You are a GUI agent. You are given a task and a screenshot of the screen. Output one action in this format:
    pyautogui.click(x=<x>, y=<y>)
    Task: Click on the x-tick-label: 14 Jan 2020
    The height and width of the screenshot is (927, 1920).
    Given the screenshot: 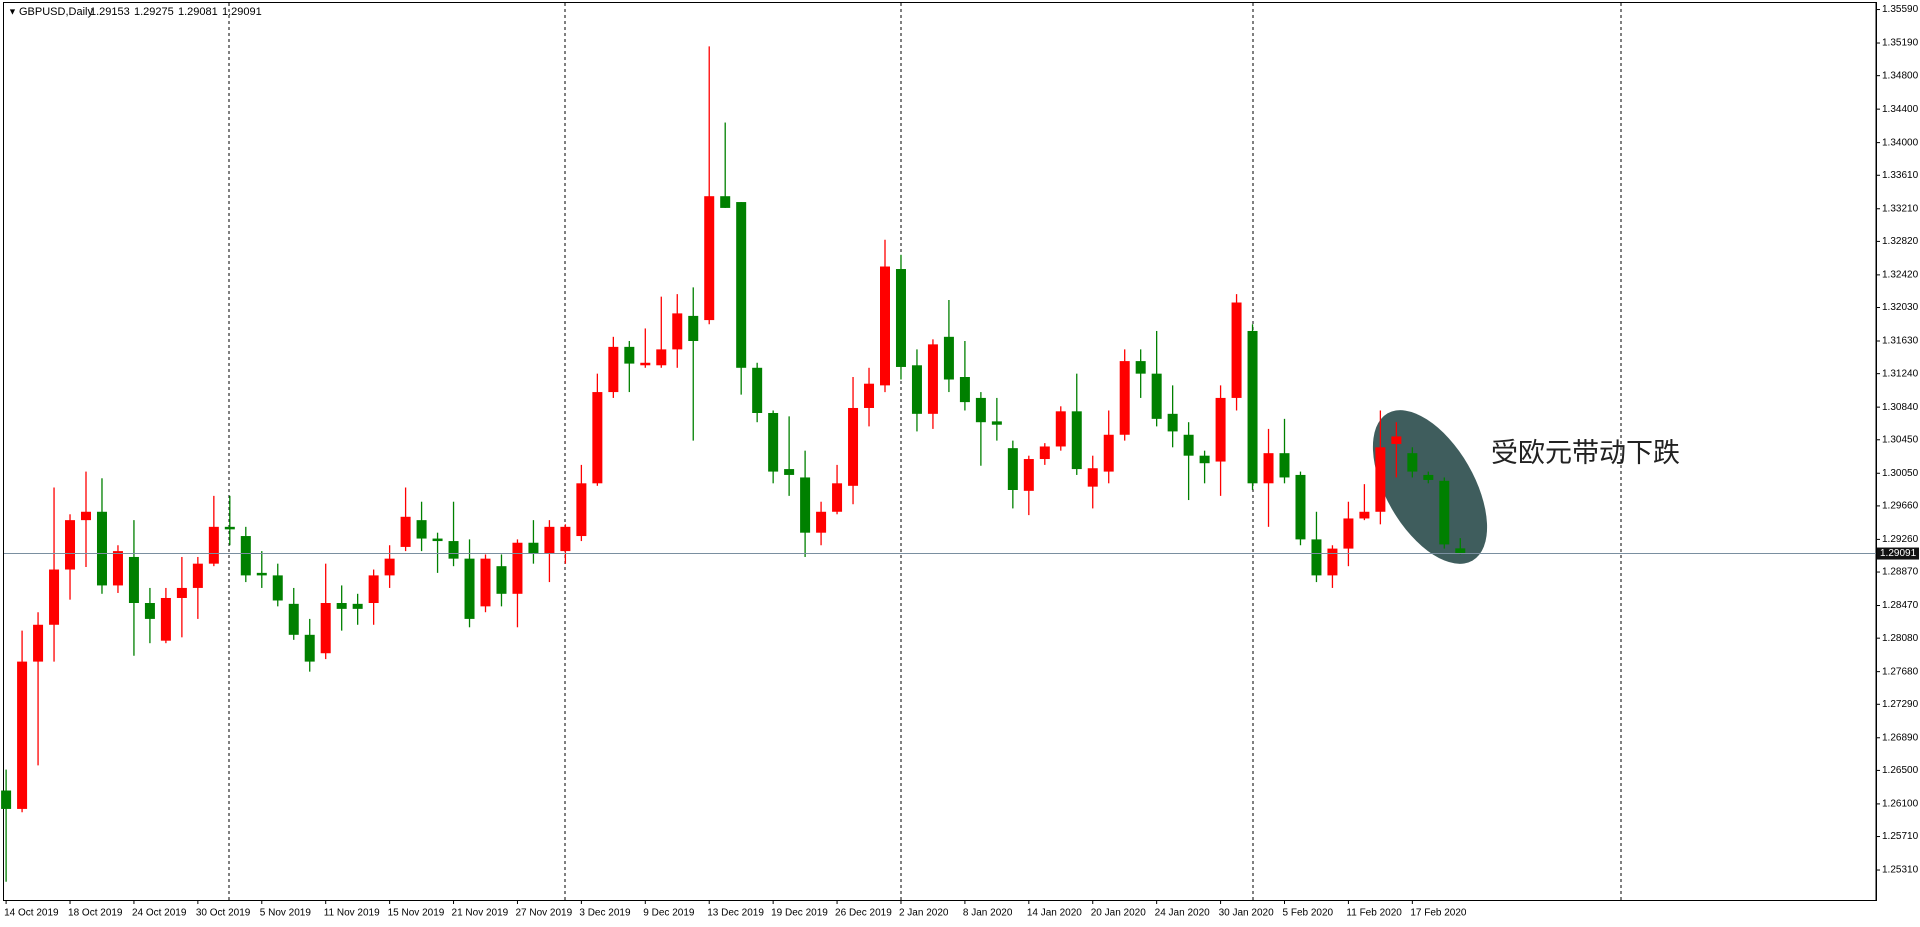 What is the action you would take?
    pyautogui.click(x=1054, y=913)
    